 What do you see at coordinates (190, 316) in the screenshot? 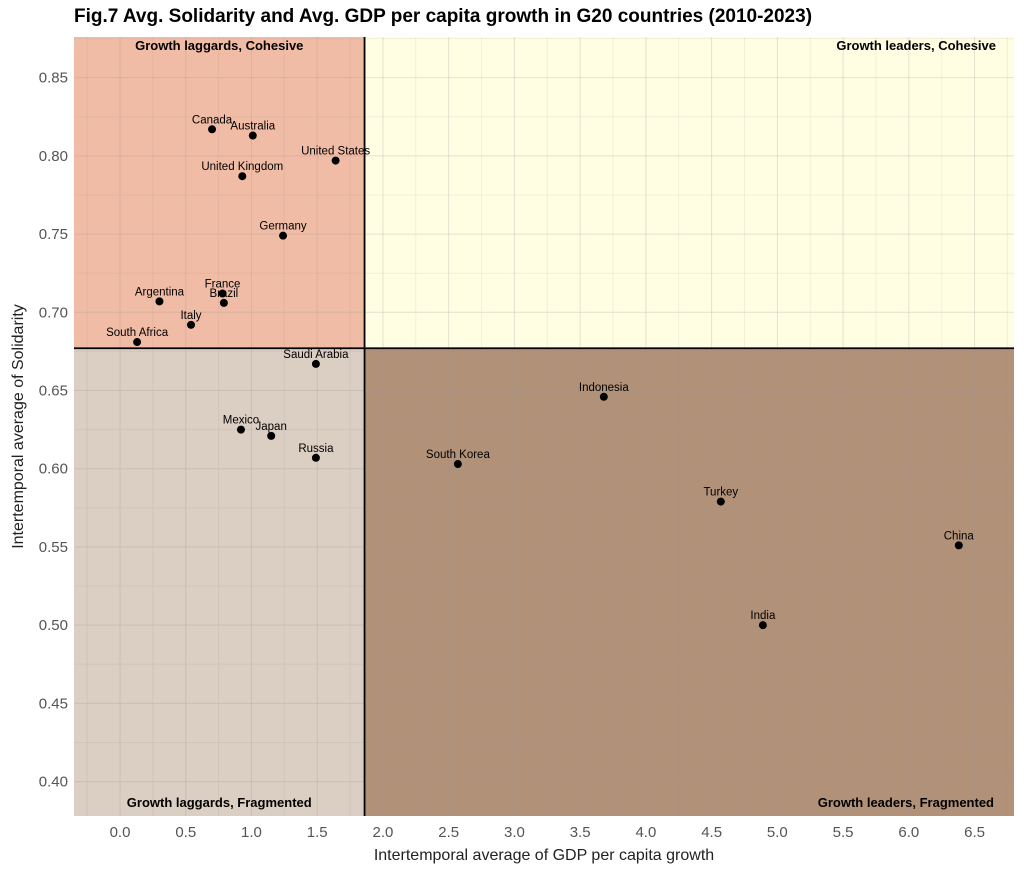
I see `data-point-label: Italy` at bounding box center [190, 316].